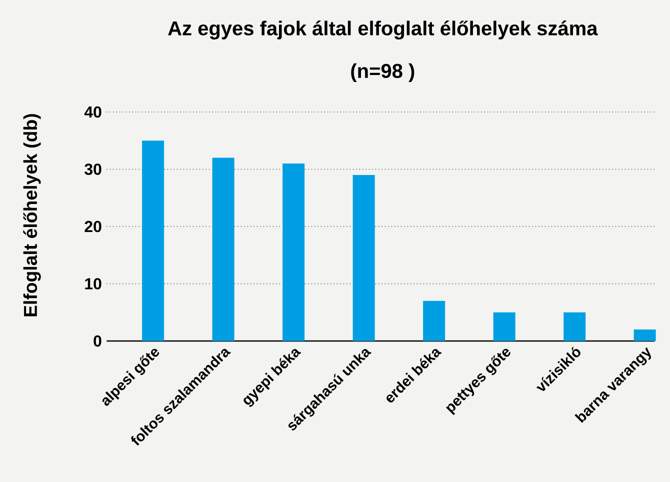 The image size is (670, 482). Describe the element at coordinates (93, 284) in the screenshot. I see `y-tick-label: 10` at that location.